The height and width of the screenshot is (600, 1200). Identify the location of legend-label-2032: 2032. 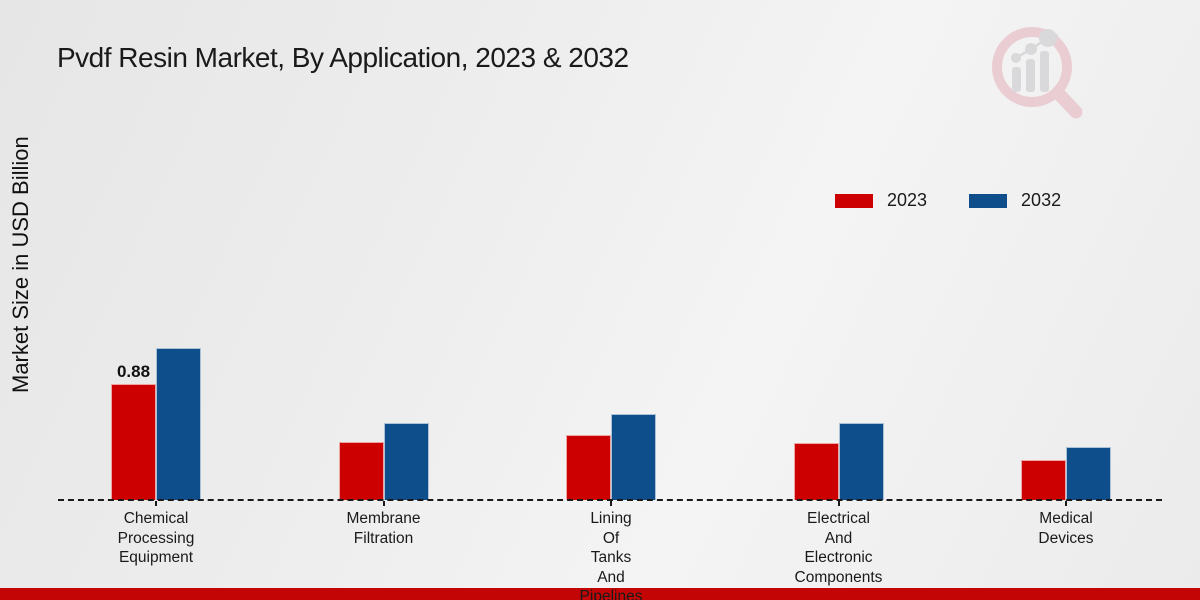
(1041, 200).